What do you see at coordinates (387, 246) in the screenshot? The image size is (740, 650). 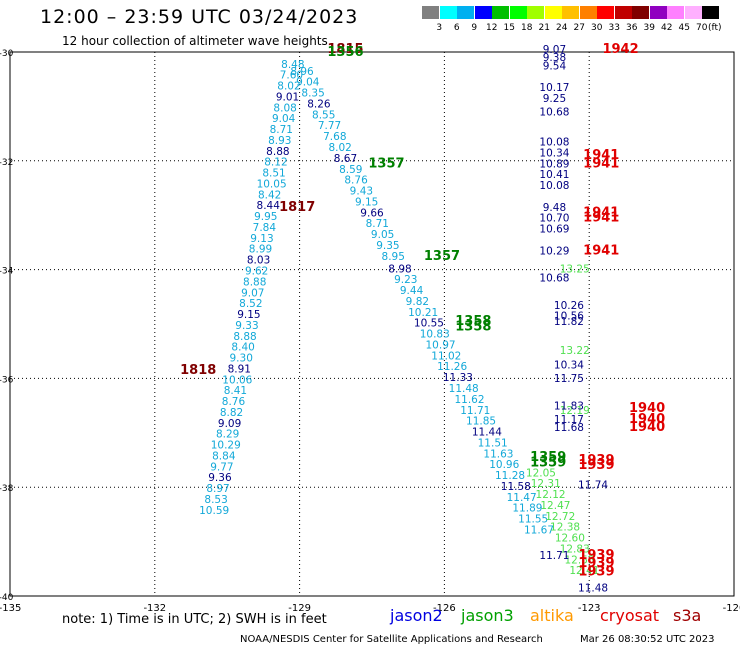 I see `swh-label-diagonal-track: 9.35` at bounding box center [387, 246].